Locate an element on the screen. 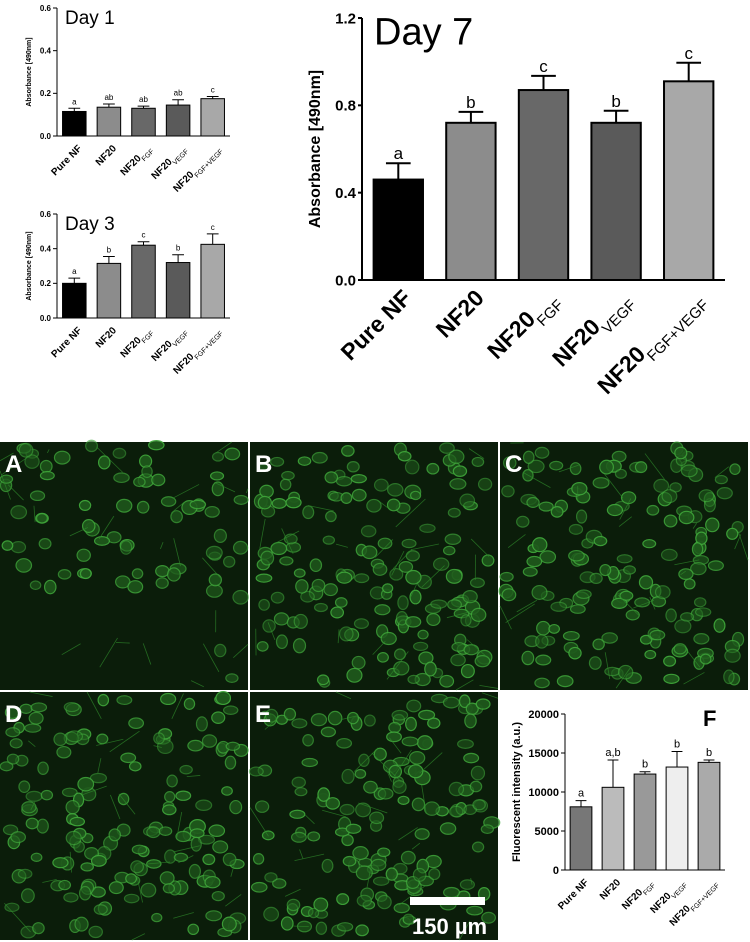 The image size is (750, 942). category-subscript: VEGF is located at coordinates (181, 339).